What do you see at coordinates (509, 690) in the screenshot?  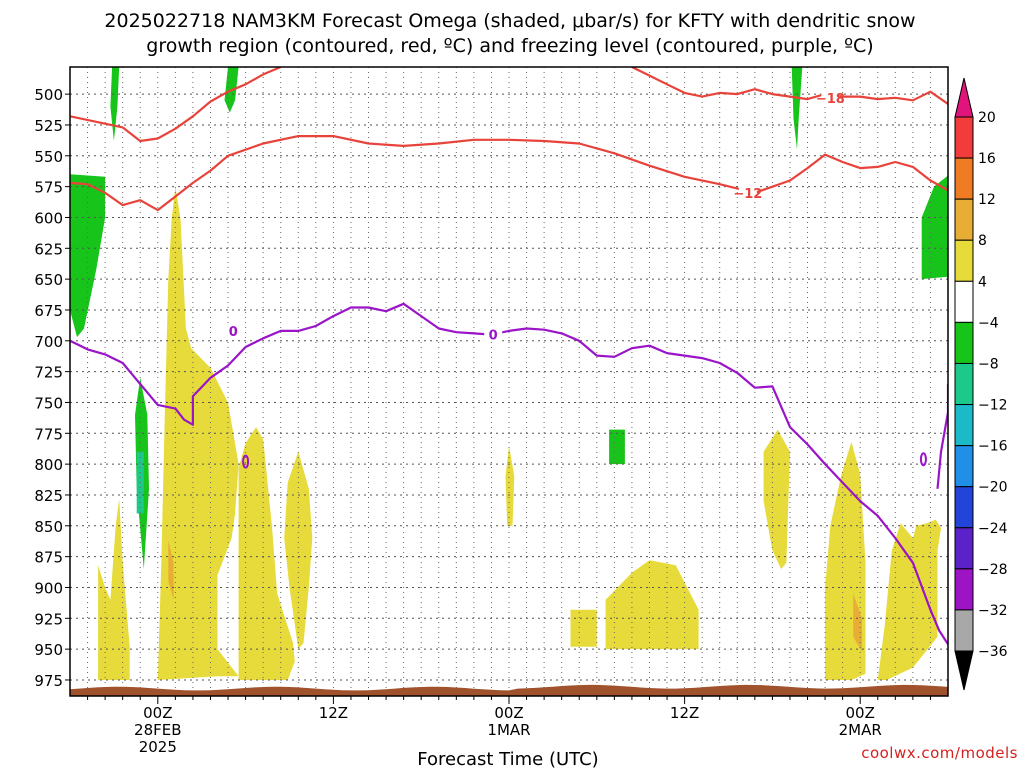 I see `terrain-strip` at bounding box center [509, 690].